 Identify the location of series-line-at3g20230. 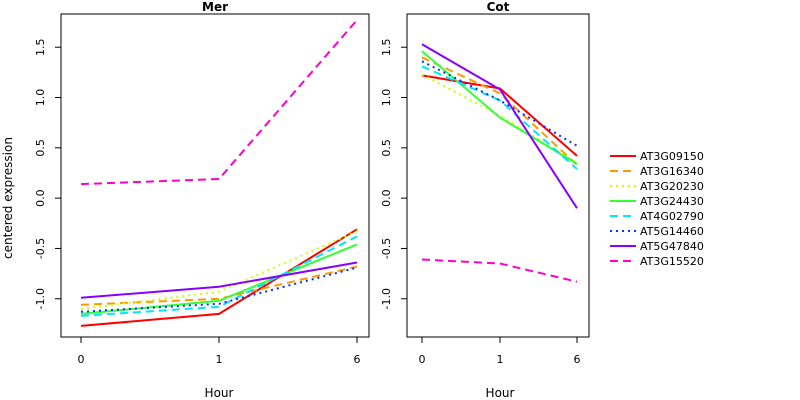
(219, 270).